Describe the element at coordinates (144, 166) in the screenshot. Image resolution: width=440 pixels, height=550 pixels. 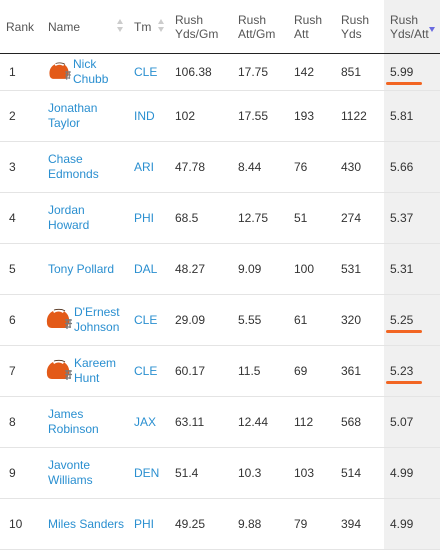
I see `team-link: ARI` at that location.